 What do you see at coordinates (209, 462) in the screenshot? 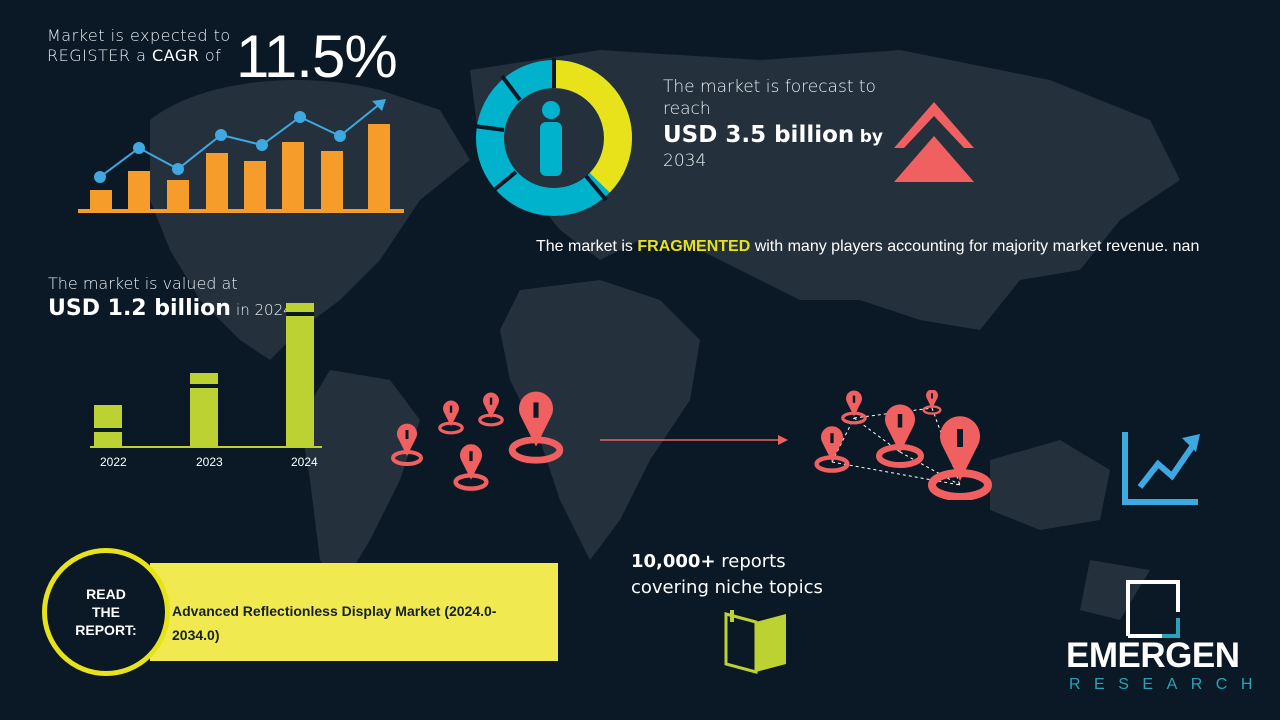
I see `year-label: 2023` at bounding box center [209, 462].